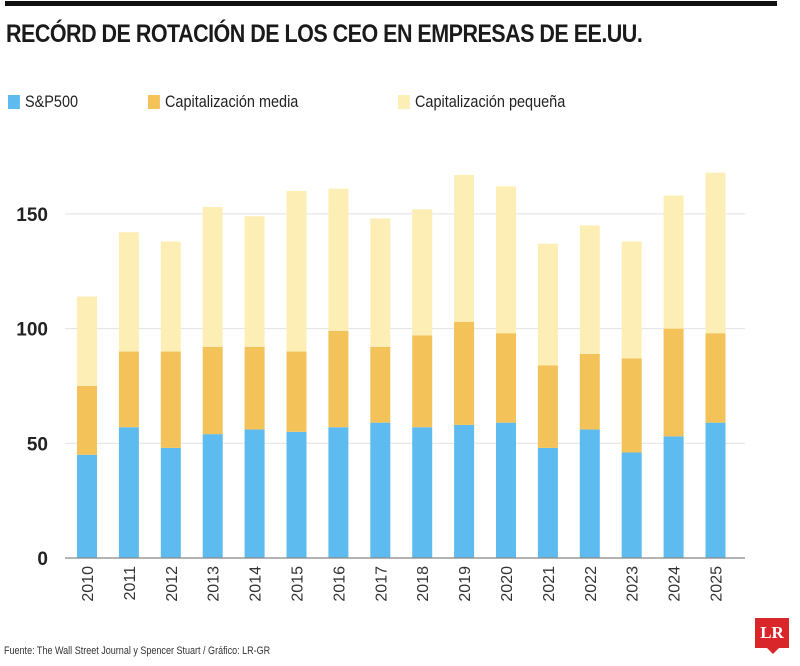  What do you see at coordinates (298, 584) in the screenshot?
I see `x-tick-label: 2015` at bounding box center [298, 584].